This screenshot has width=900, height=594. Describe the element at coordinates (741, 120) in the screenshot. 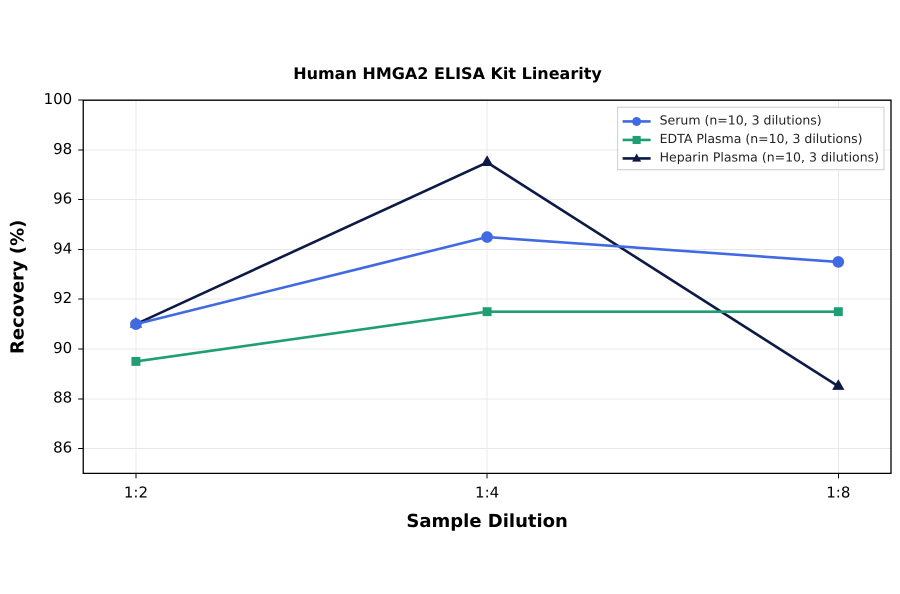

I see `legend-label: Serum (n=10, 3 dilutions)` at that location.